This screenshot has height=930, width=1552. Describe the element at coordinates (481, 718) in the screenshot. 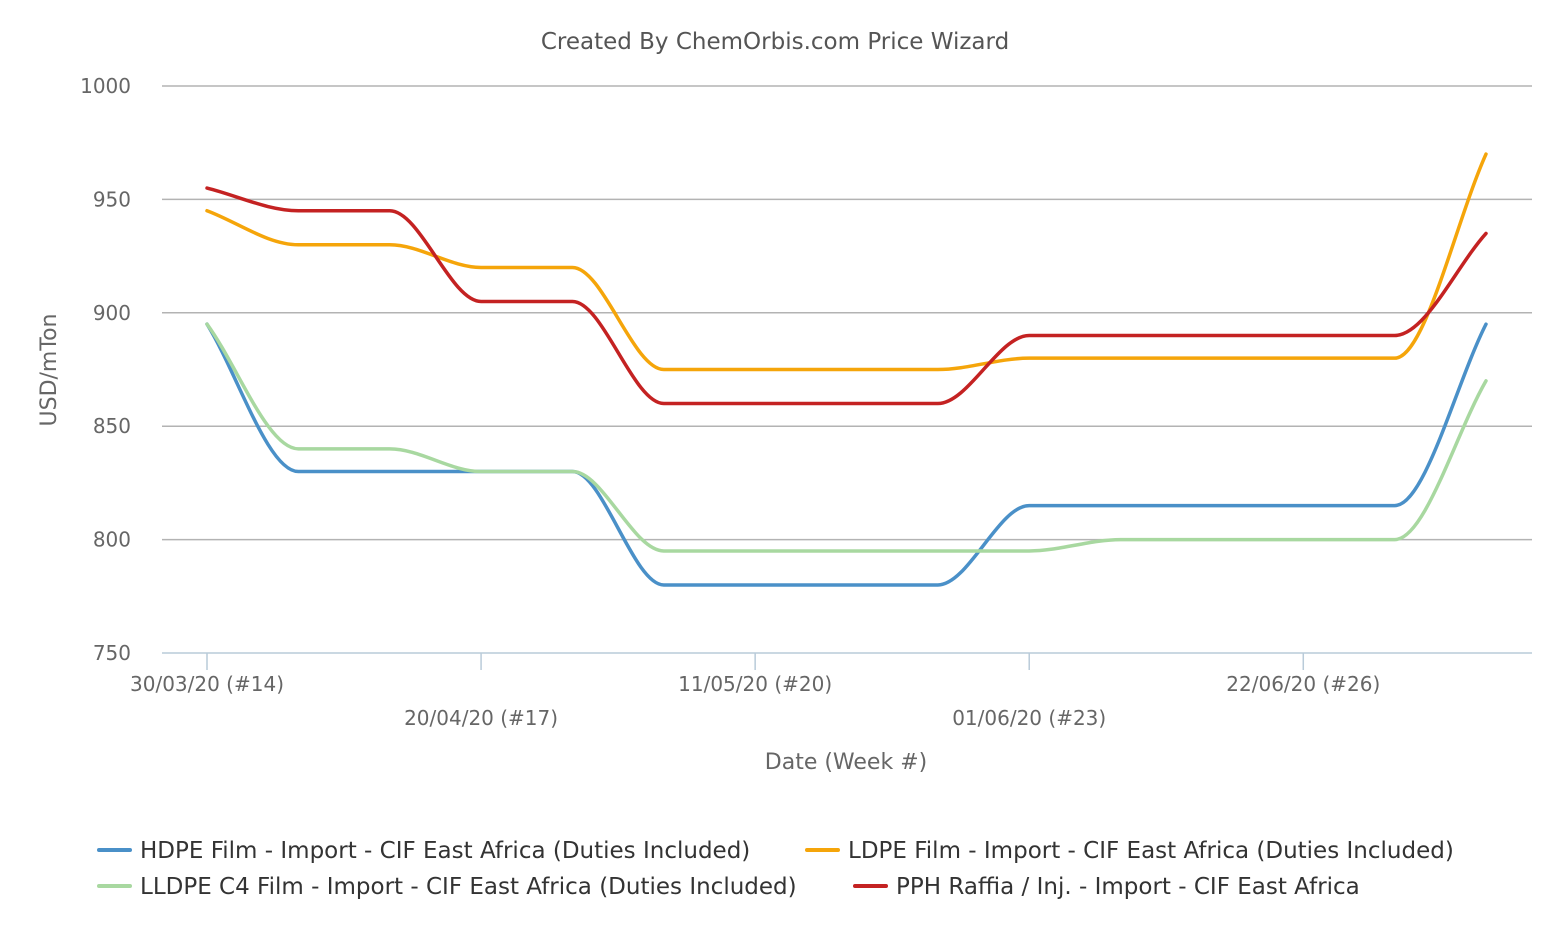

I see `x-tick-label: 20/04/20 (#17)` at that location.